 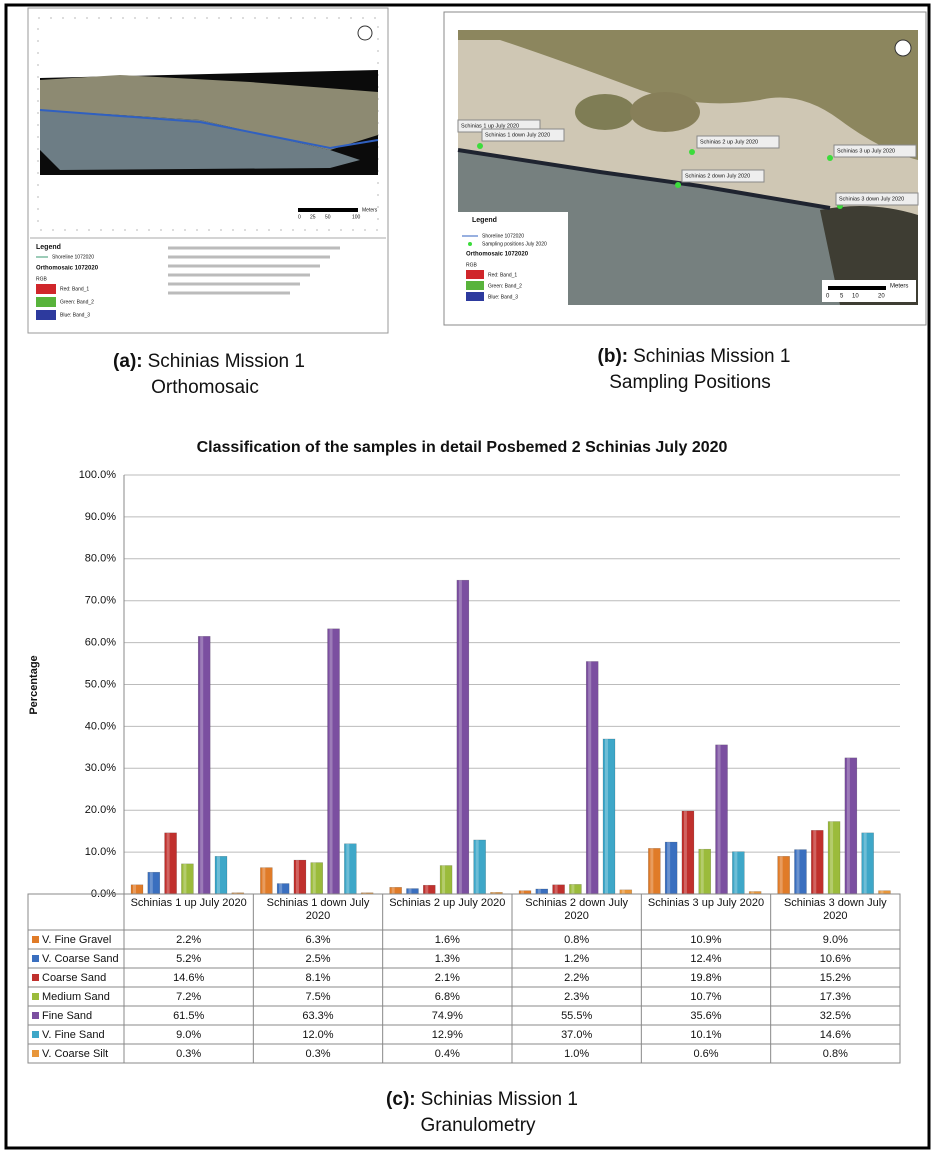 I want to click on table-cell: 10.9%, so click(x=705, y=940).